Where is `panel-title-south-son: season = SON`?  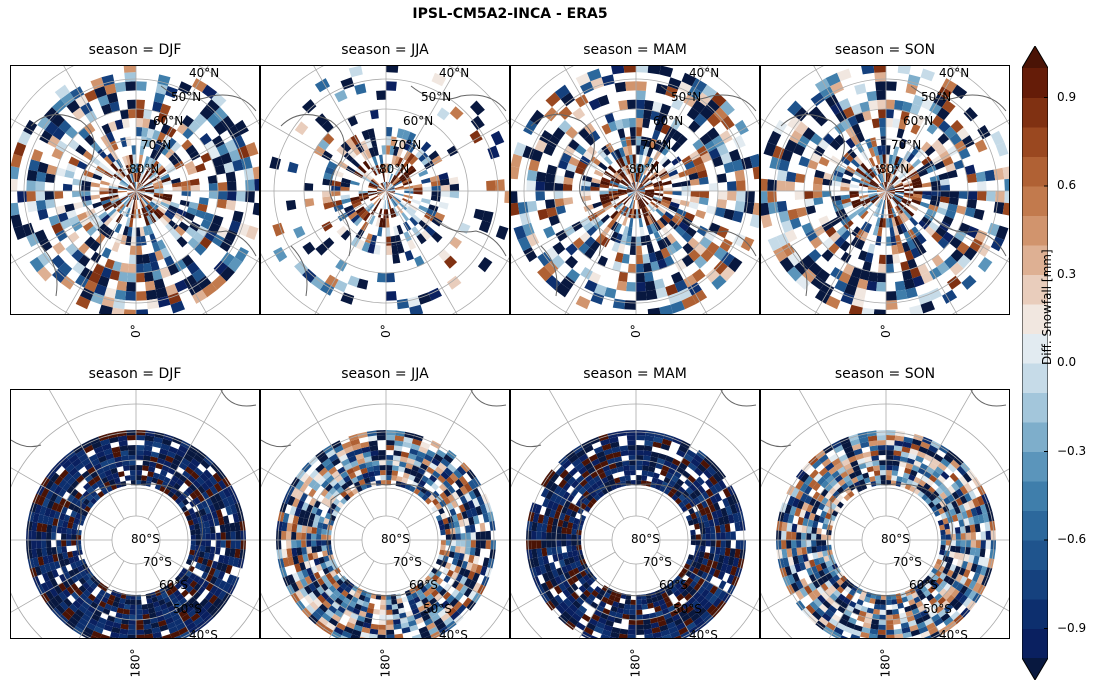 panel-title-south-son: season = SON is located at coordinates (885, 374).